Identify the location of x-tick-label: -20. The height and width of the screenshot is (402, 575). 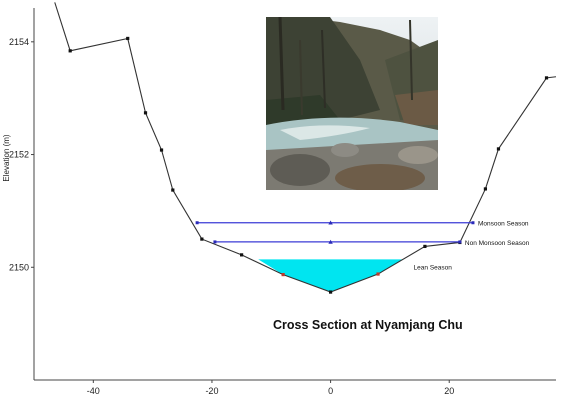
(211, 391).